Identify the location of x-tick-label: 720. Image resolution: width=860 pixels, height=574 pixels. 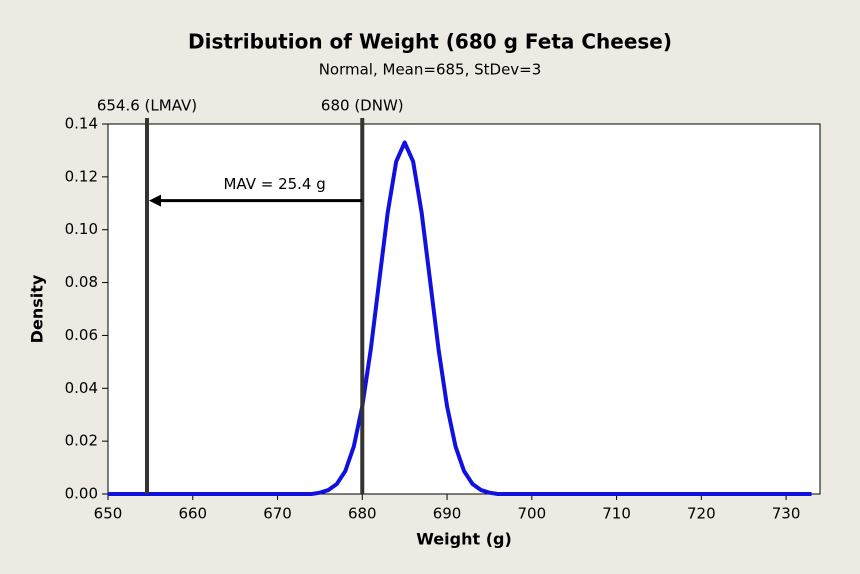
(701, 514).